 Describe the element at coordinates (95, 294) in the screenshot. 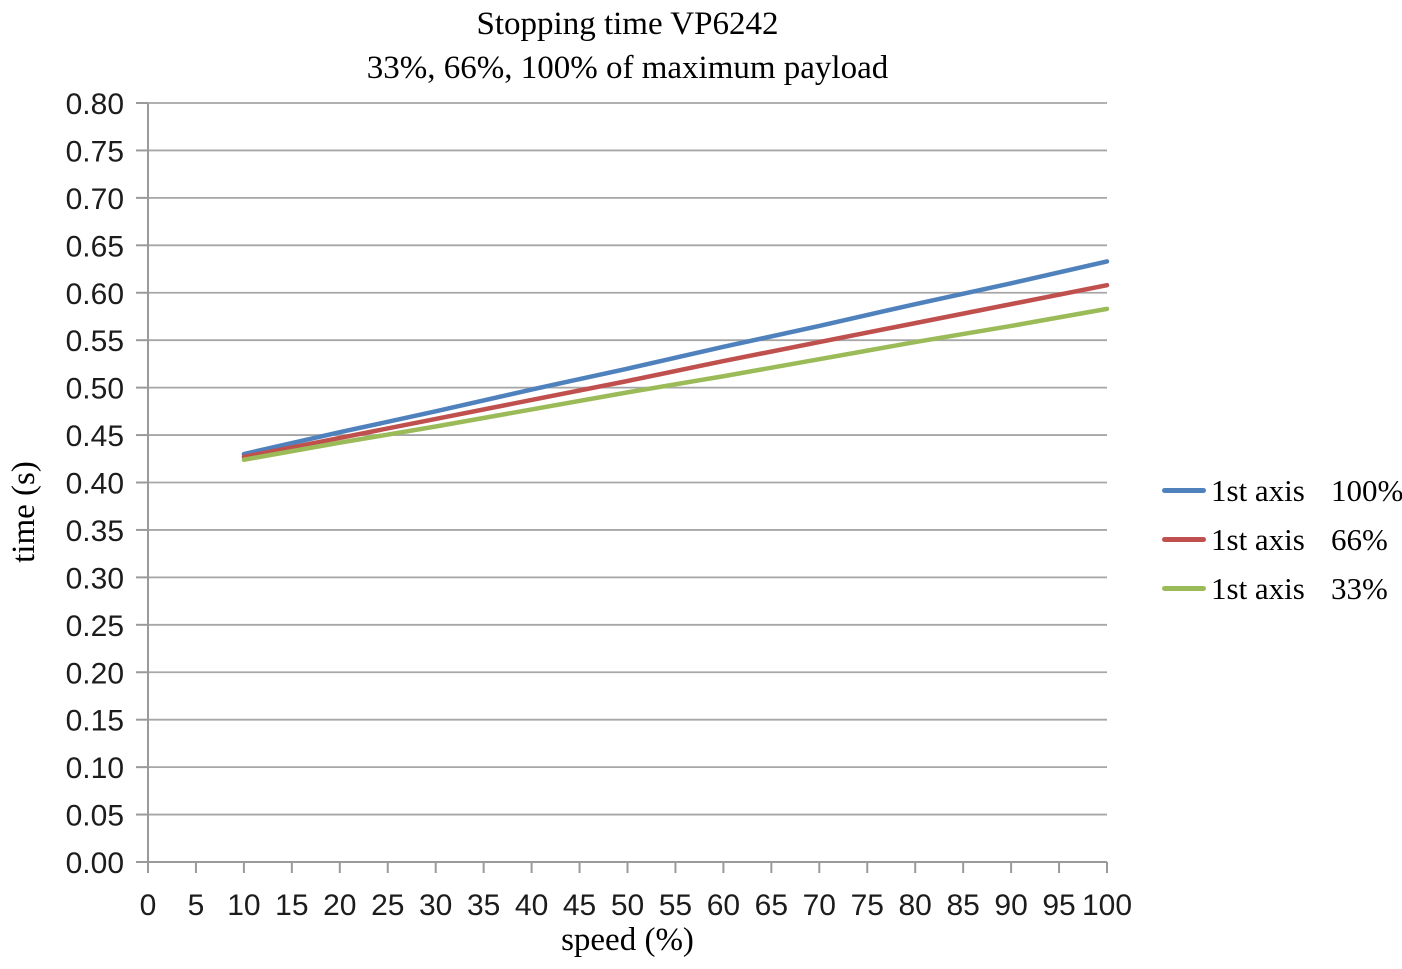

I see `svg-text: 0.60` at that location.